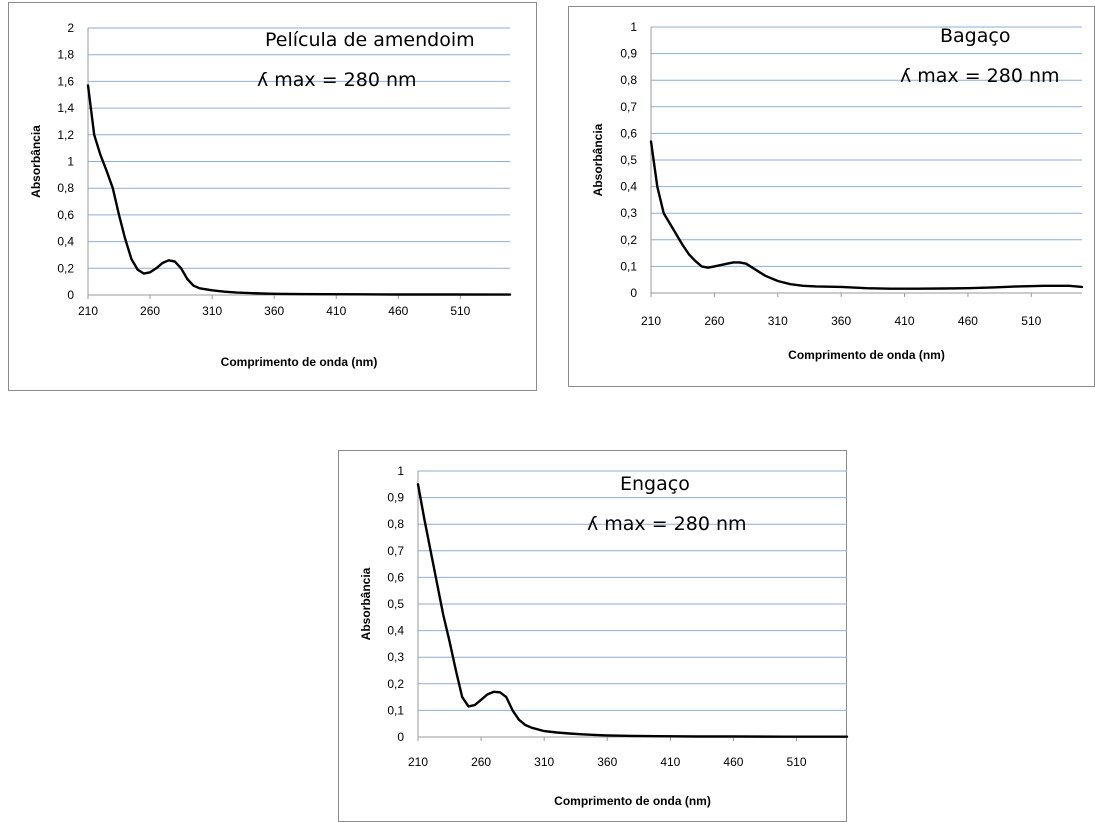 The height and width of the screenshot is (822, 1095). What do you see at coordinates (65, 135) in the screenshot?
I see `y-tick-label: 1,2` at bounding box center [65, 135].